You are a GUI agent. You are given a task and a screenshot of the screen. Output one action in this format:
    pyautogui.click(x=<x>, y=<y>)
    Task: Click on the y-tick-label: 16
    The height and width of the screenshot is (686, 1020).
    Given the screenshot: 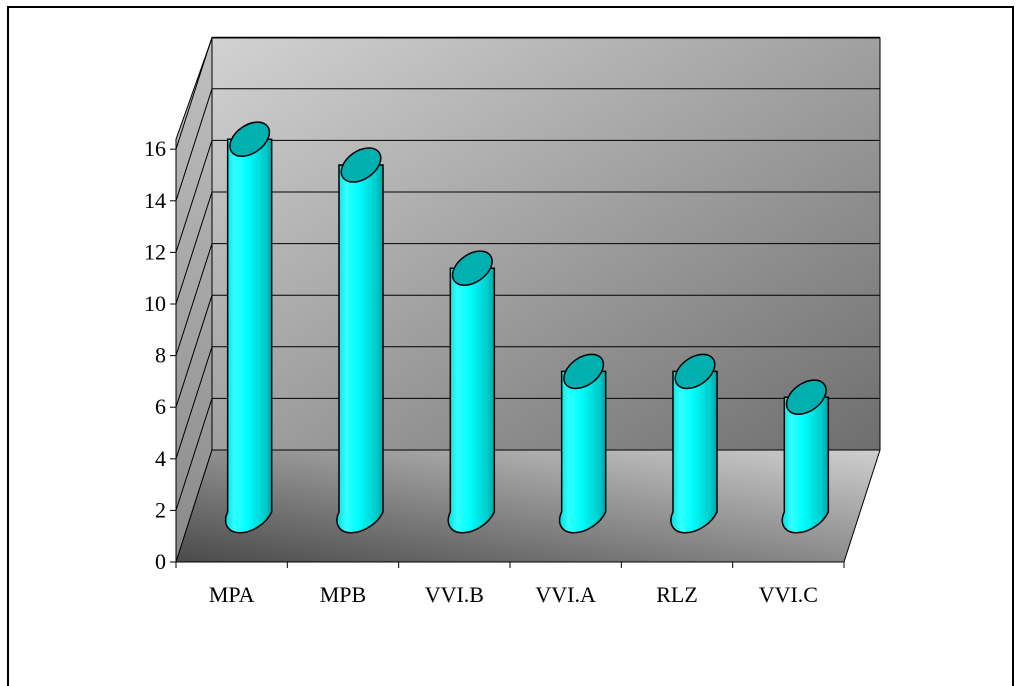 What is the action you would take?
    pyautogui.click(x=155, y=148)
    